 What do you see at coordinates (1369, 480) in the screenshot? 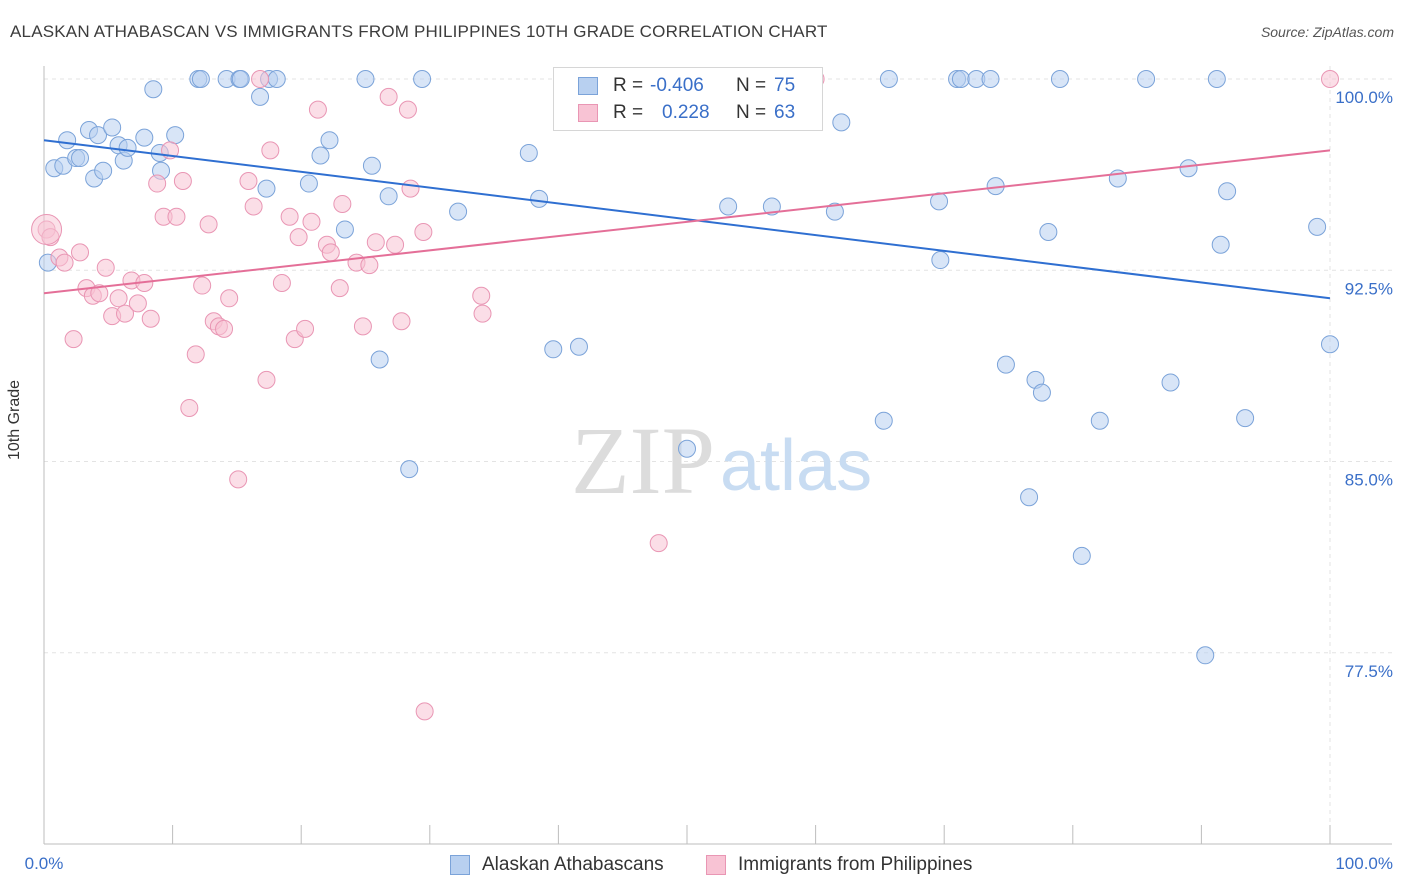
I see `y-tick-label: 85.0%` at bounding box center [1369, 480].